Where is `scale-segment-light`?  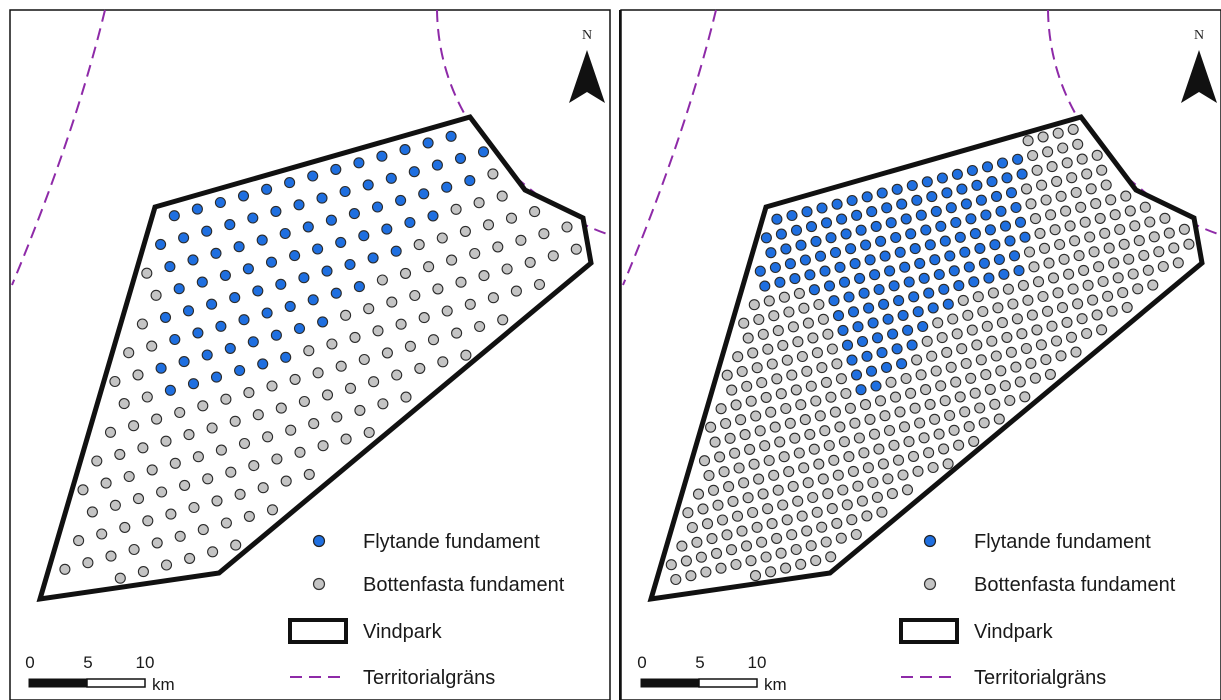
scale-segment-light is located at coordinates (116, 683).